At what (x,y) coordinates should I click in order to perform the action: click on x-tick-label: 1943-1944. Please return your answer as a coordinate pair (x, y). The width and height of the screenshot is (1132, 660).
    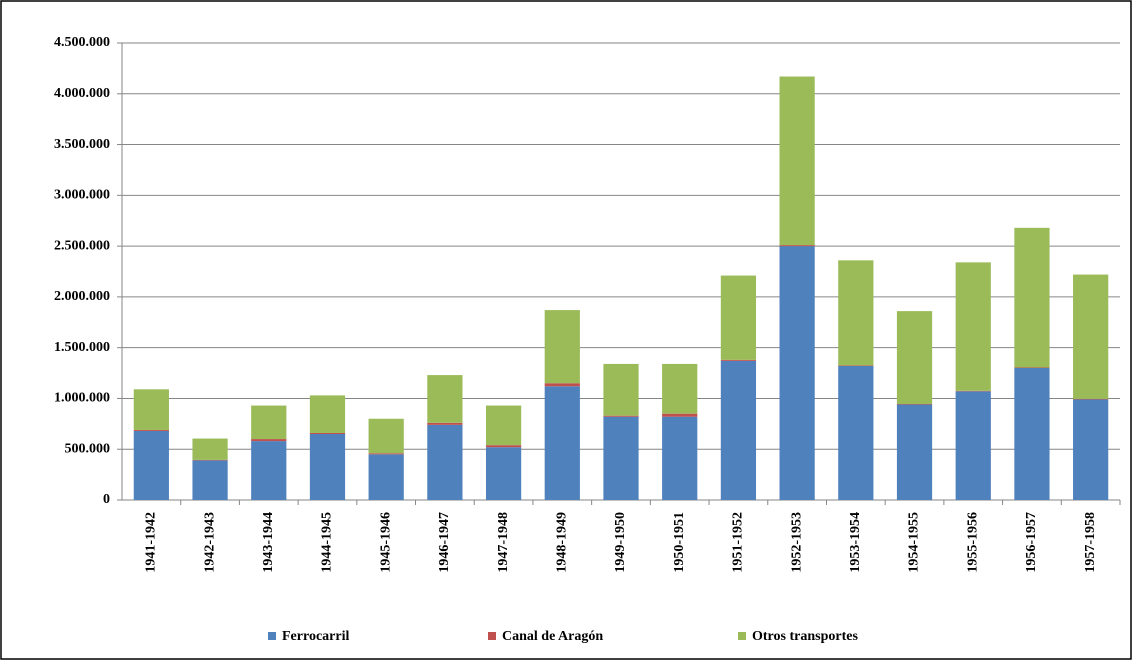
    Looking at the image, I should click on (268, 542).